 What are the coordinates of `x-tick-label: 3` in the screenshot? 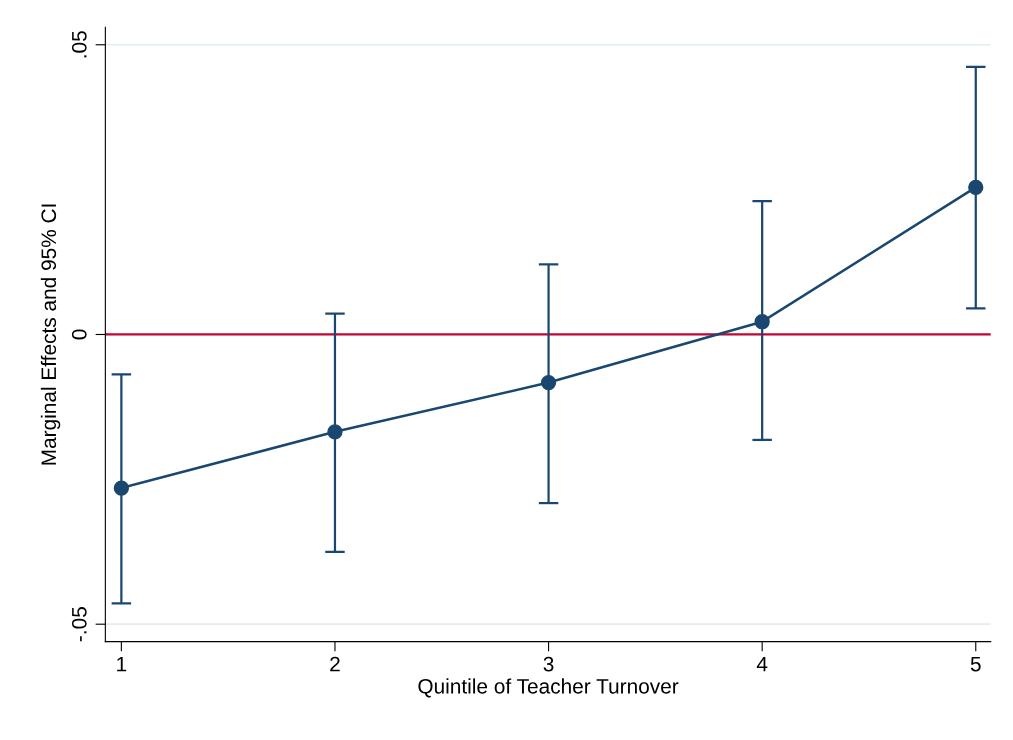 It's located at (548, 664).